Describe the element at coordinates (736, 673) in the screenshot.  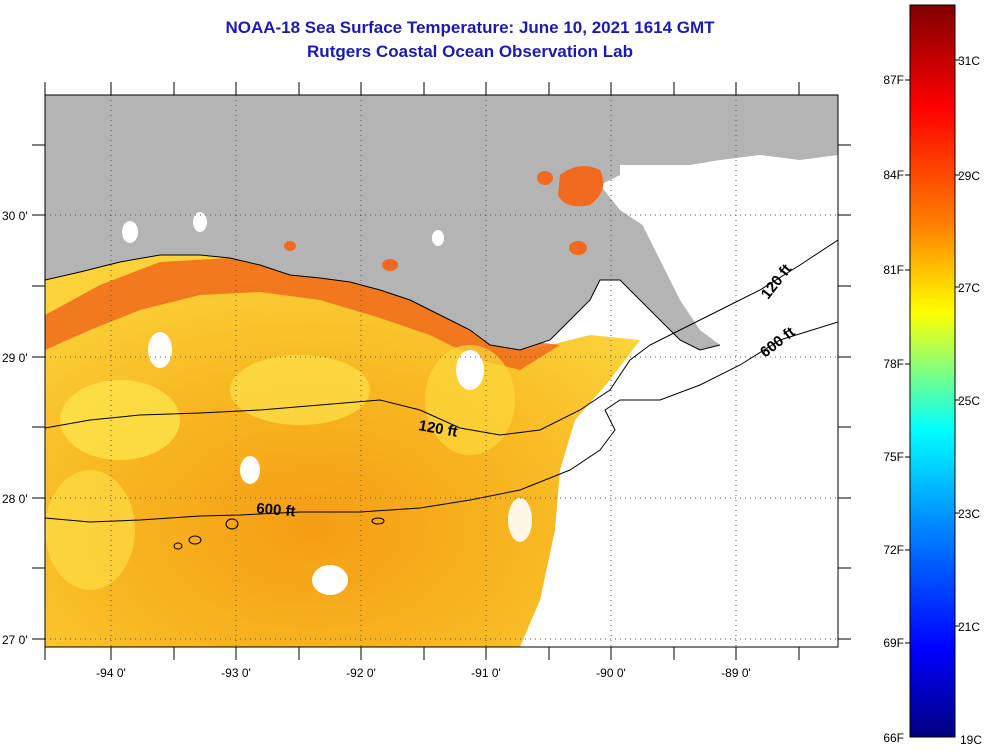
I see `lon-label: -89 0'` at that location.